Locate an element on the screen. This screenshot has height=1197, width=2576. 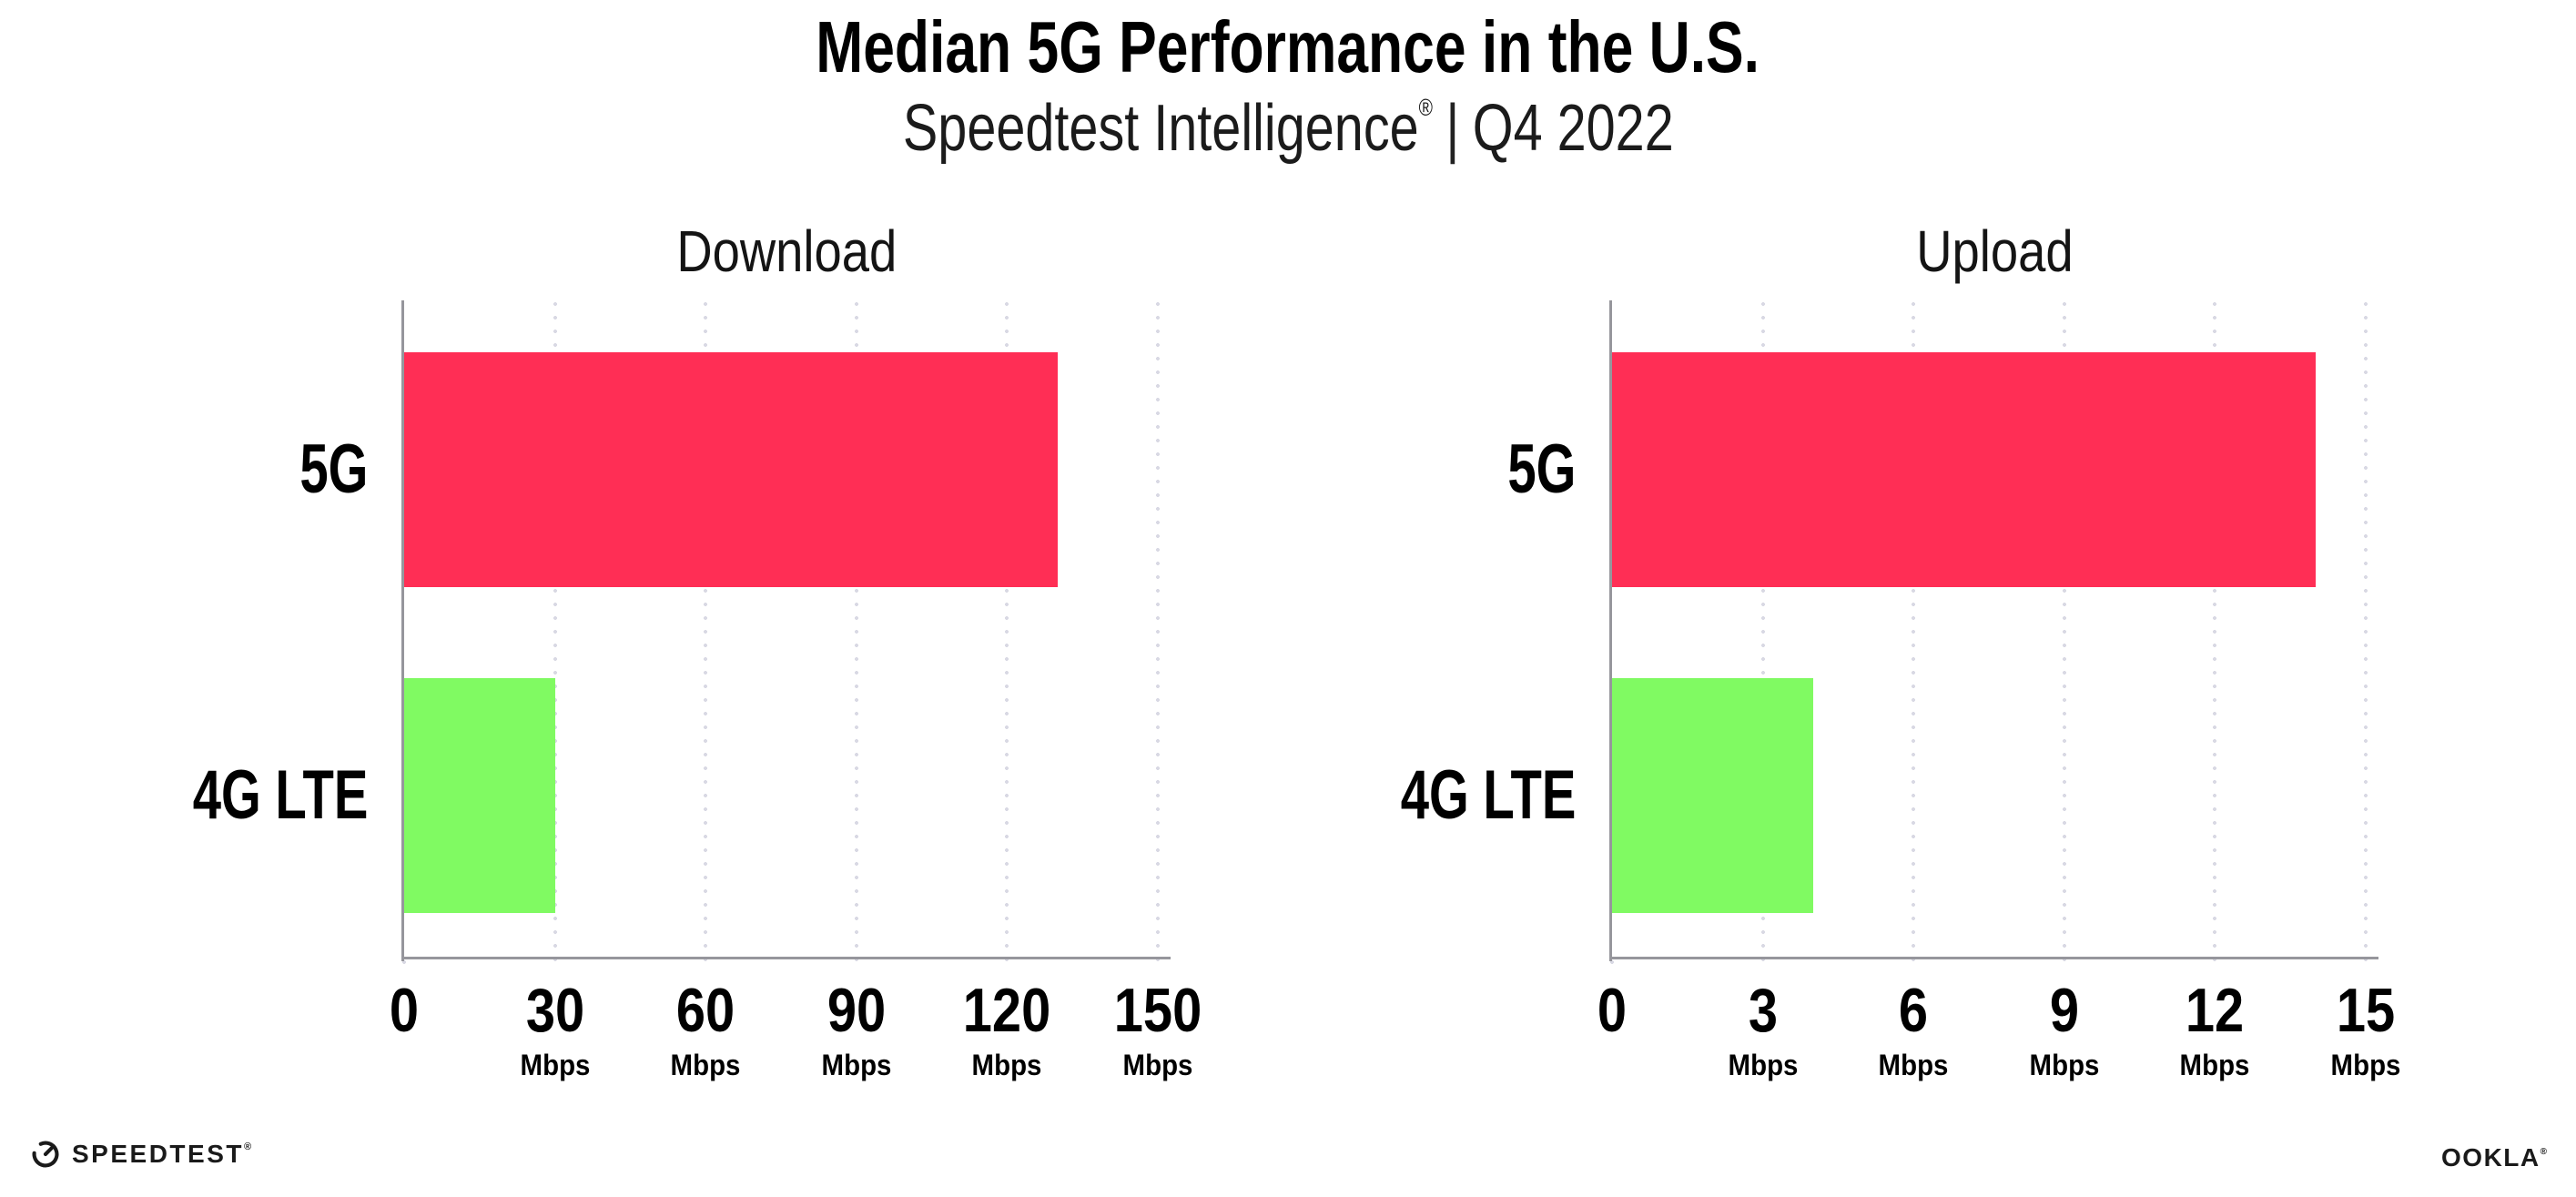
x-tick-value: 15 is located at coordinates (2366, 1011).